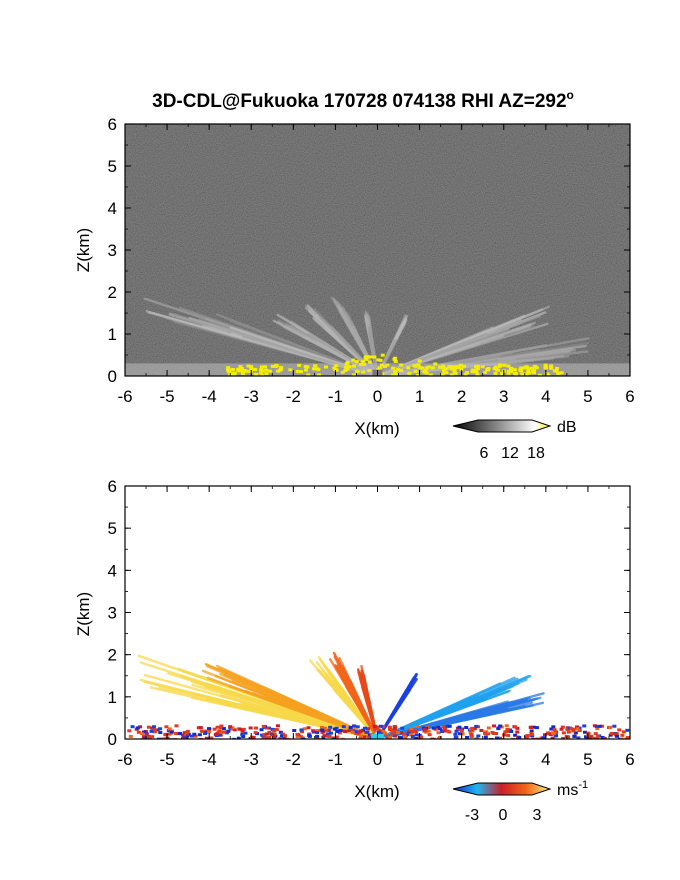 The width and height of the screenshot is (680, 880). I want to click on top-xtick-label: 5, so click(587, 396).